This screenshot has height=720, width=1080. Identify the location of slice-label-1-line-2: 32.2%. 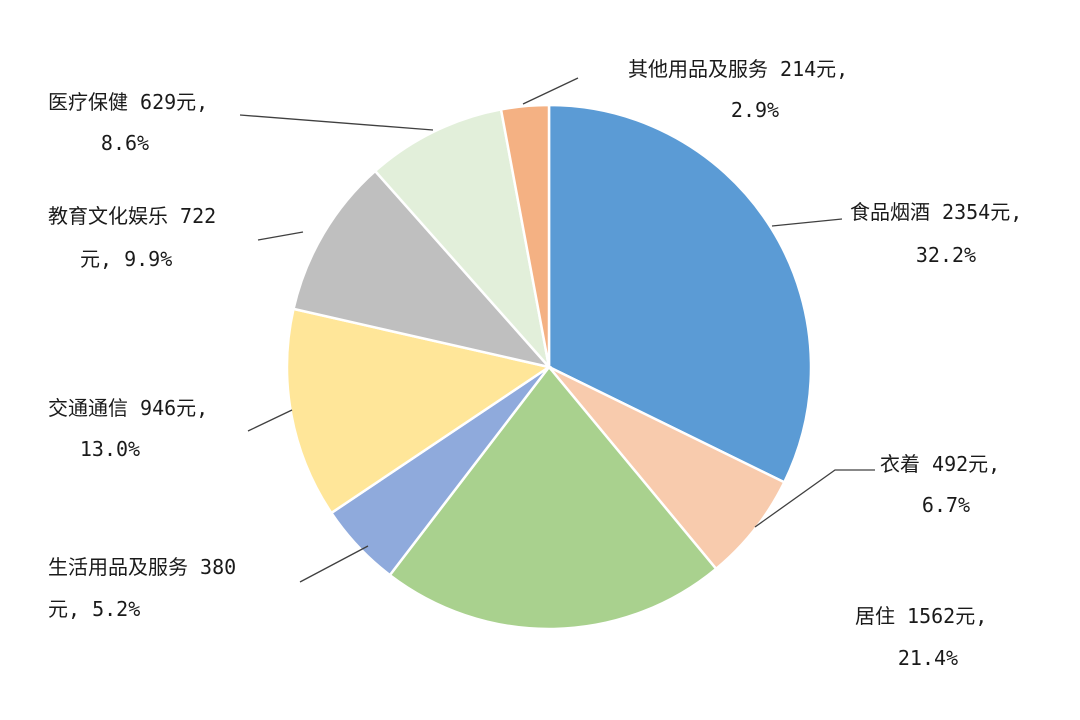
(946, 255).